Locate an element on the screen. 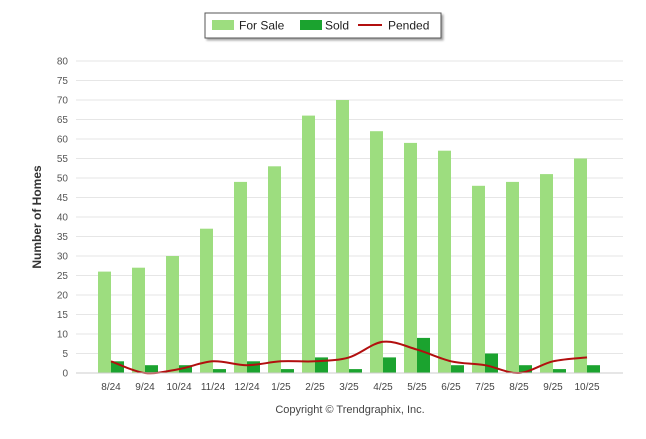  pended-line-path is located at coordinates (349, 357).